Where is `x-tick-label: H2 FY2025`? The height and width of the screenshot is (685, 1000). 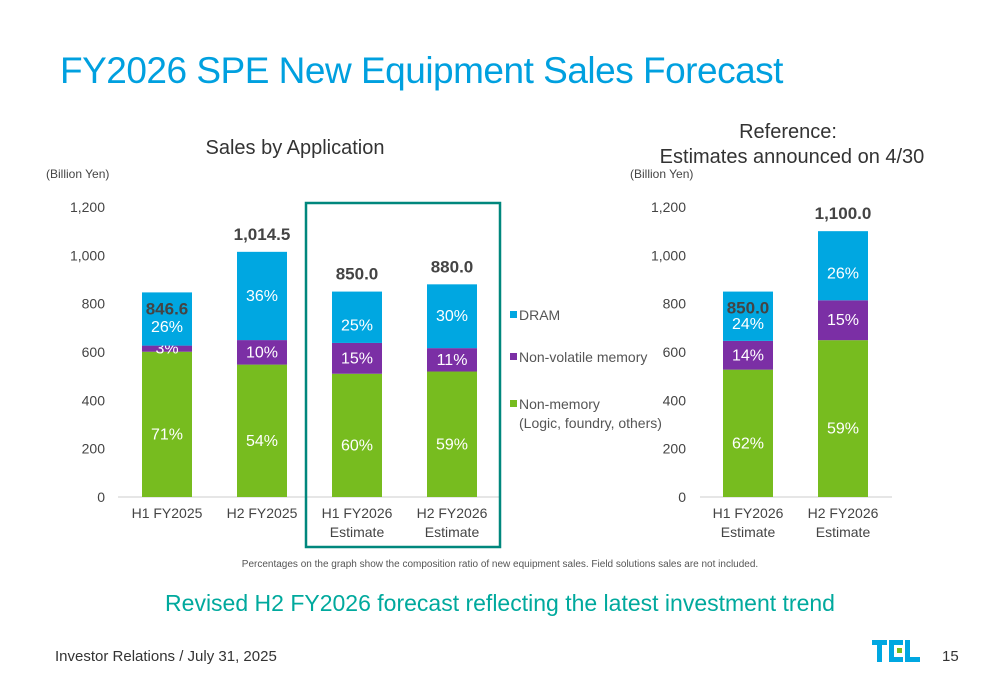
x-tick-label: H2 FY2025 is located at coordinates (262, 513).